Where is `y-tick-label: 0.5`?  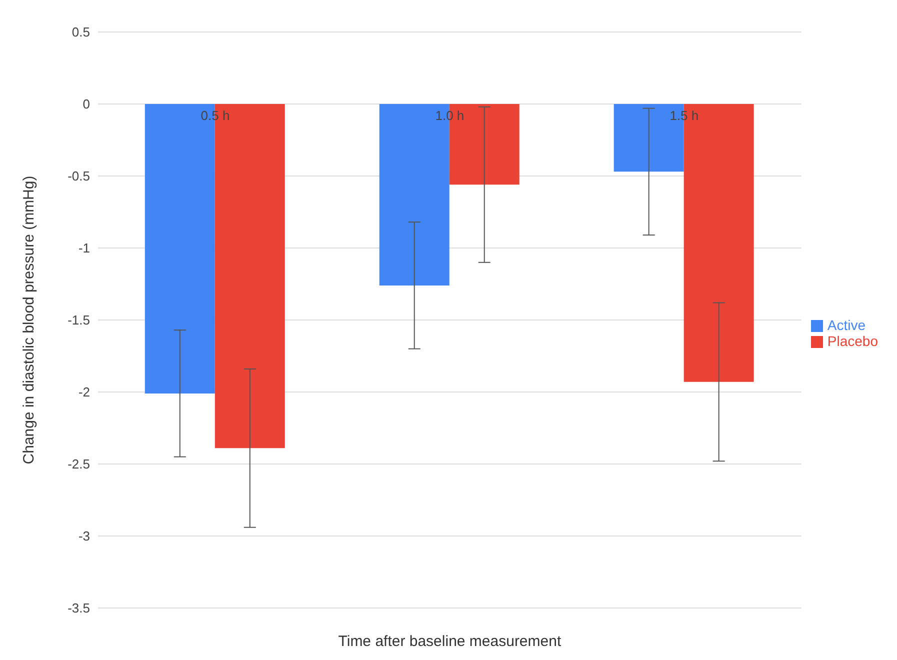 y-tick-label: 0.5 is located at coordinates (81, 32).